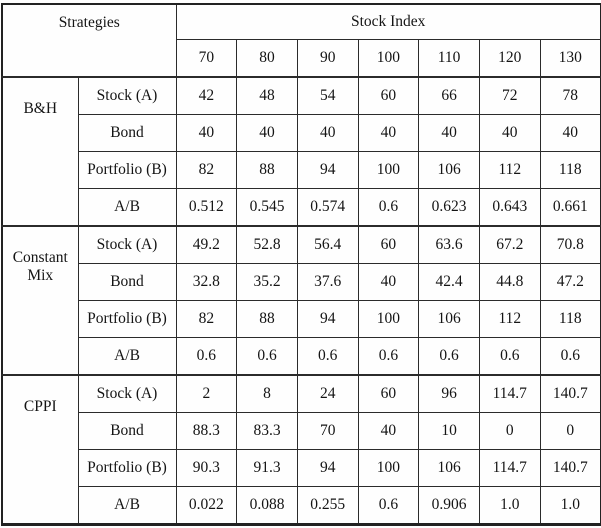 The image size is (601, 528). Describe the element at coordinates (206, 393) in the screenshot. I see `cell-value: 2` at that location.